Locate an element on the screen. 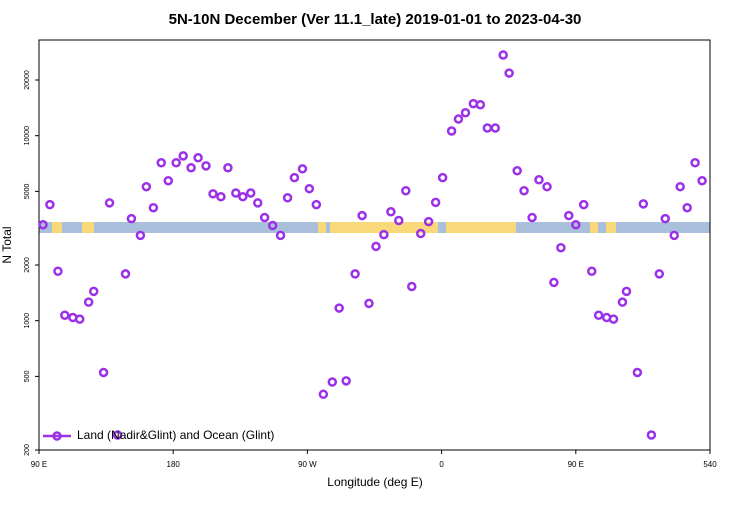  y-tick-label: 200 is located at coordinates (27, 450).